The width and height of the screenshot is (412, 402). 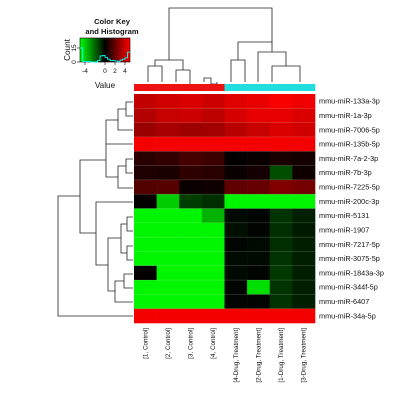 What do you see at coordinates (258, 355) in the screenshot?
I see `column-label: [2-Drug, Treatment]` at bounding box center [258, 355].